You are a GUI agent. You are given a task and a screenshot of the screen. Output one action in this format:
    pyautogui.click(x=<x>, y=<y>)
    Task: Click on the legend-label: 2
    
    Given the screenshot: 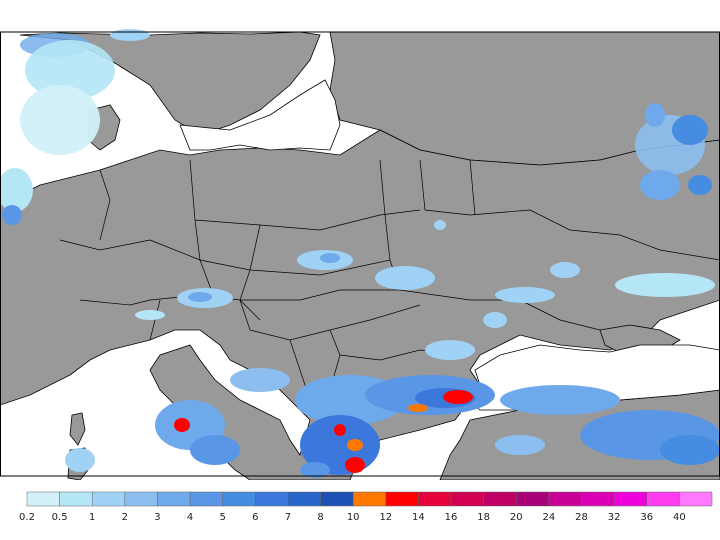 What is the action you would take?
    pyautogui.click(x=125, y=517)
    